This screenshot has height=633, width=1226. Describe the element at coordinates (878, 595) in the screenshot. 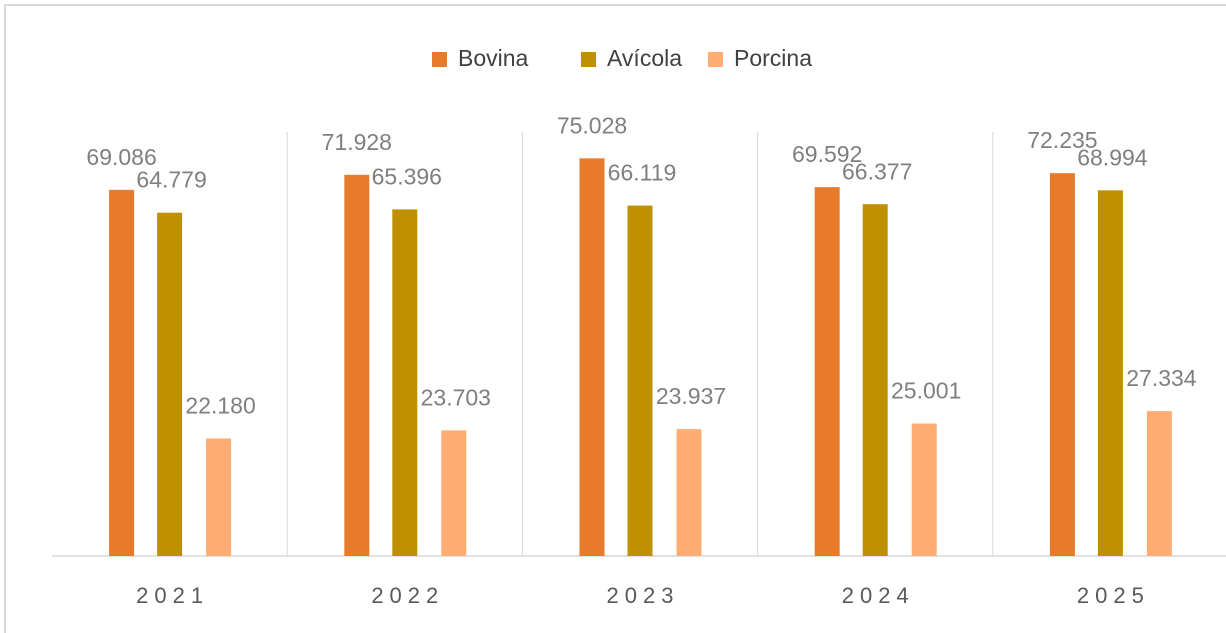

I see `x-tick-label: 2024` at that location.